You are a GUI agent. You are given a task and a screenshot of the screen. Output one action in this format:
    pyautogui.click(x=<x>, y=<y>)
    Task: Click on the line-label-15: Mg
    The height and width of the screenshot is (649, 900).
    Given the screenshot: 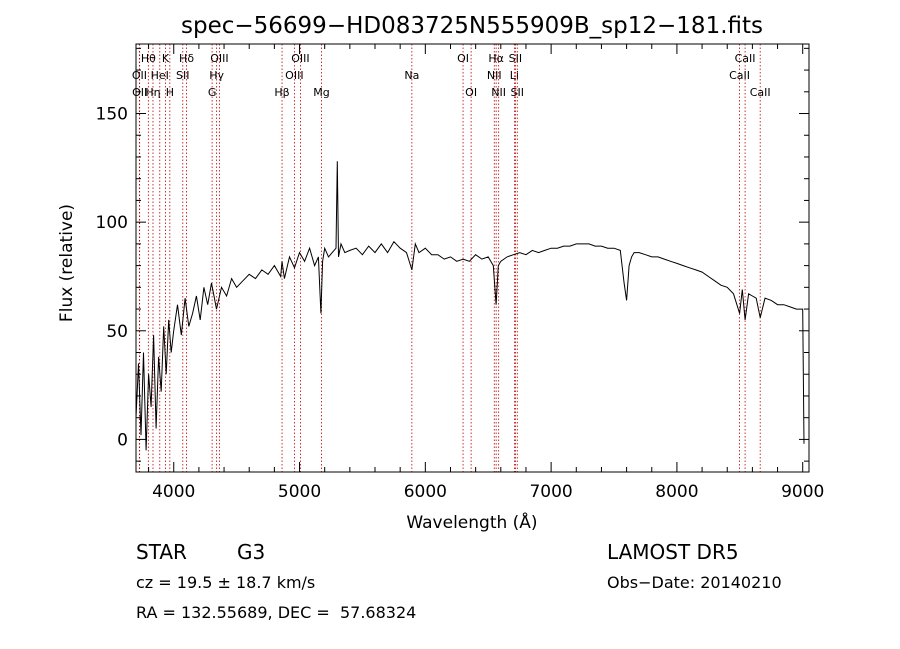 What is the action you would take?
    pyautogui.click(x=321, y=92)
    